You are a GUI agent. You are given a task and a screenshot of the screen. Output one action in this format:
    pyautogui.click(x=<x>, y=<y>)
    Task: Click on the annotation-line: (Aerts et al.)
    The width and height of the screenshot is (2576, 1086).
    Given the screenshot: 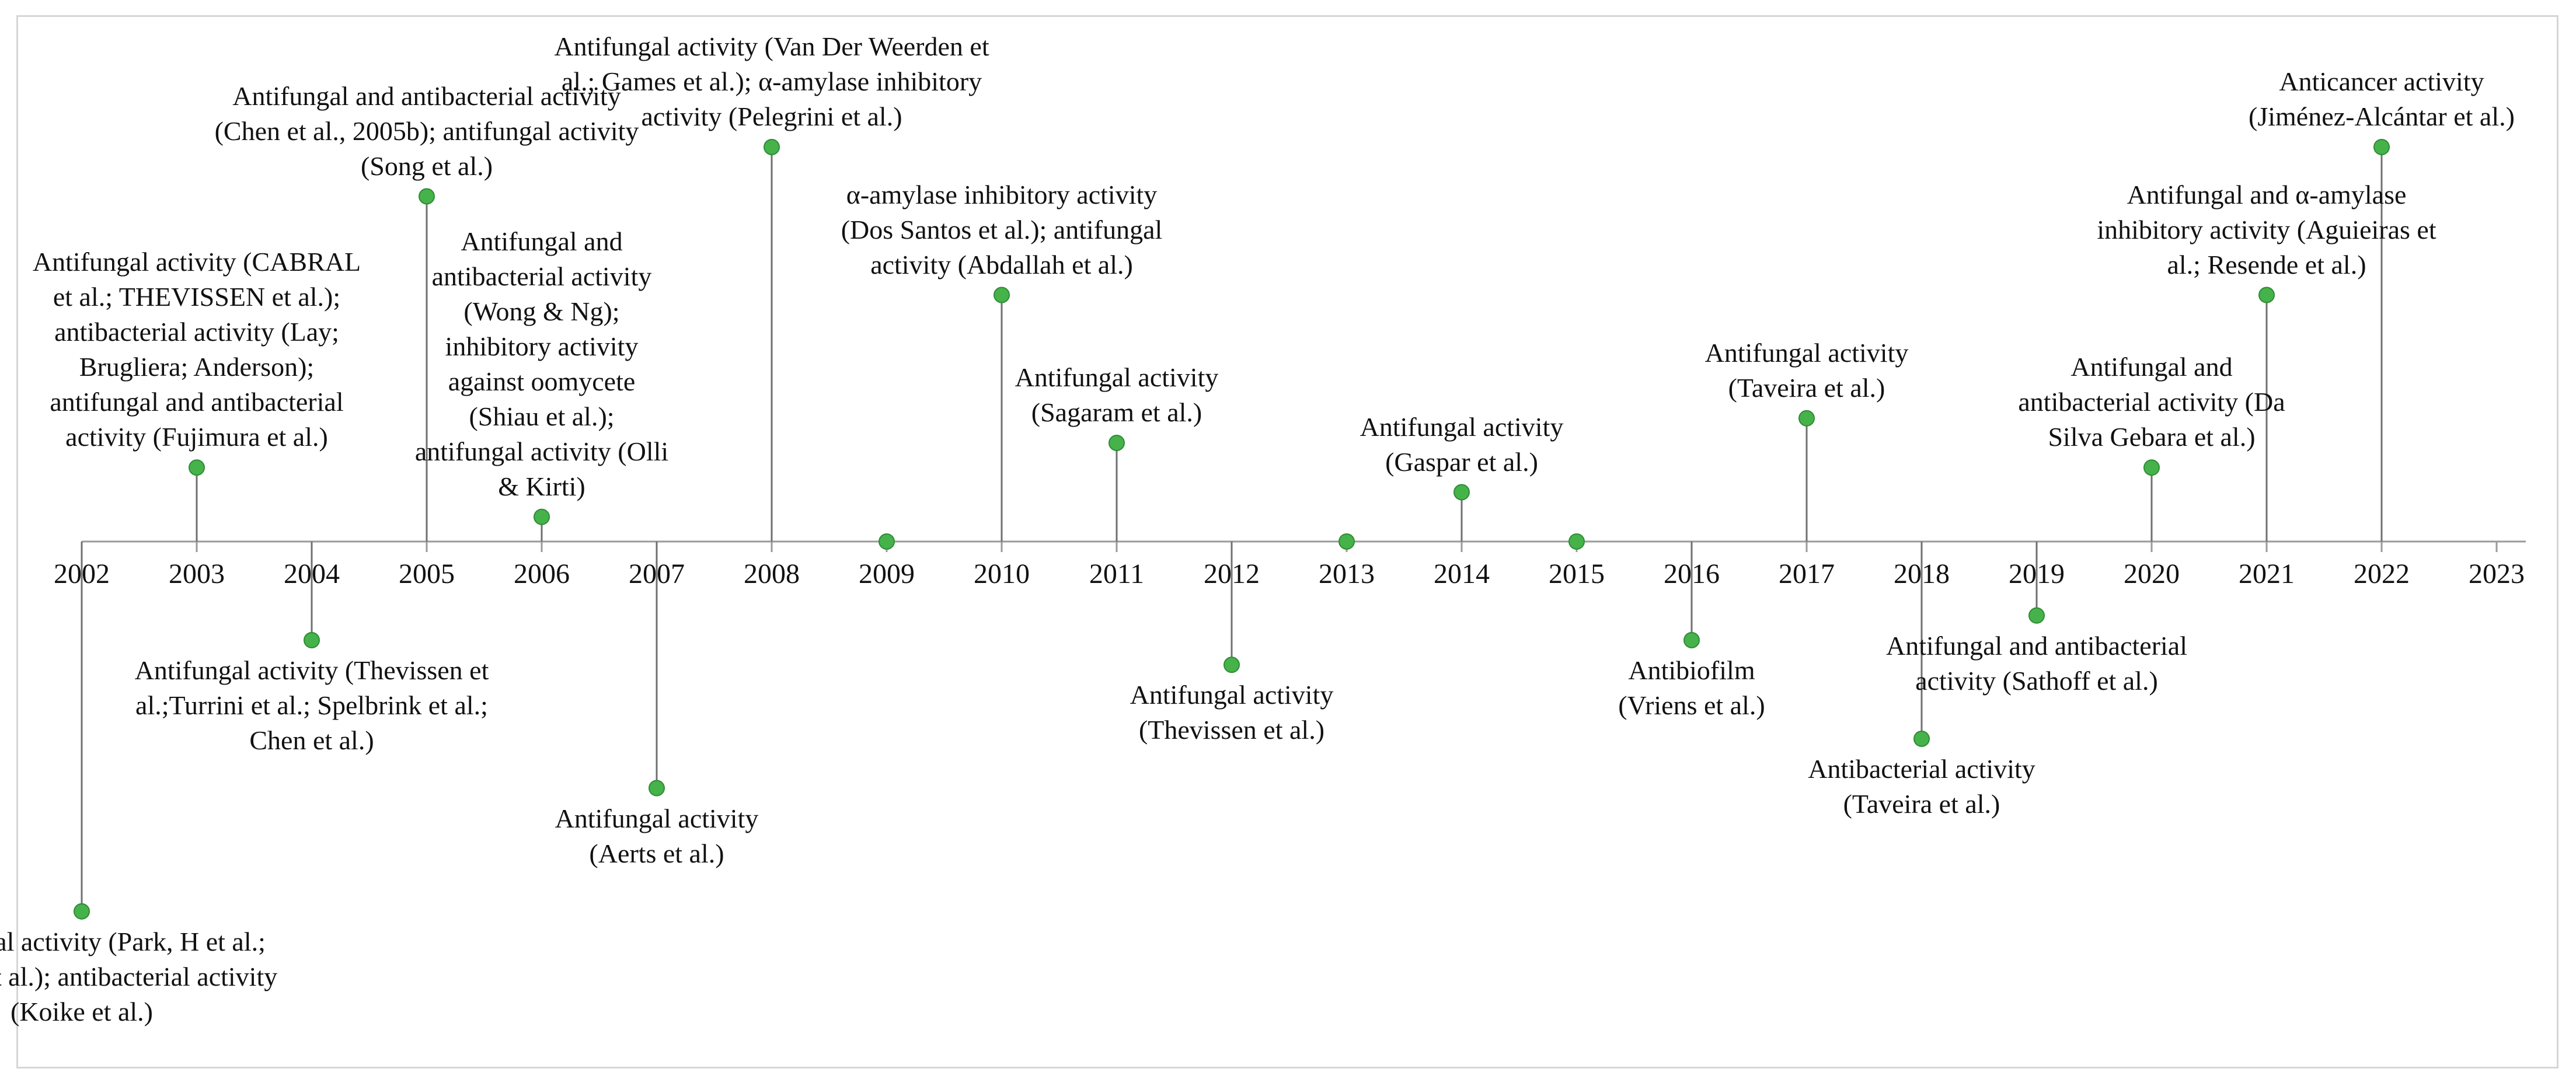 What is the action you would take?
    pyautogui.click(x=657, y=853)
    